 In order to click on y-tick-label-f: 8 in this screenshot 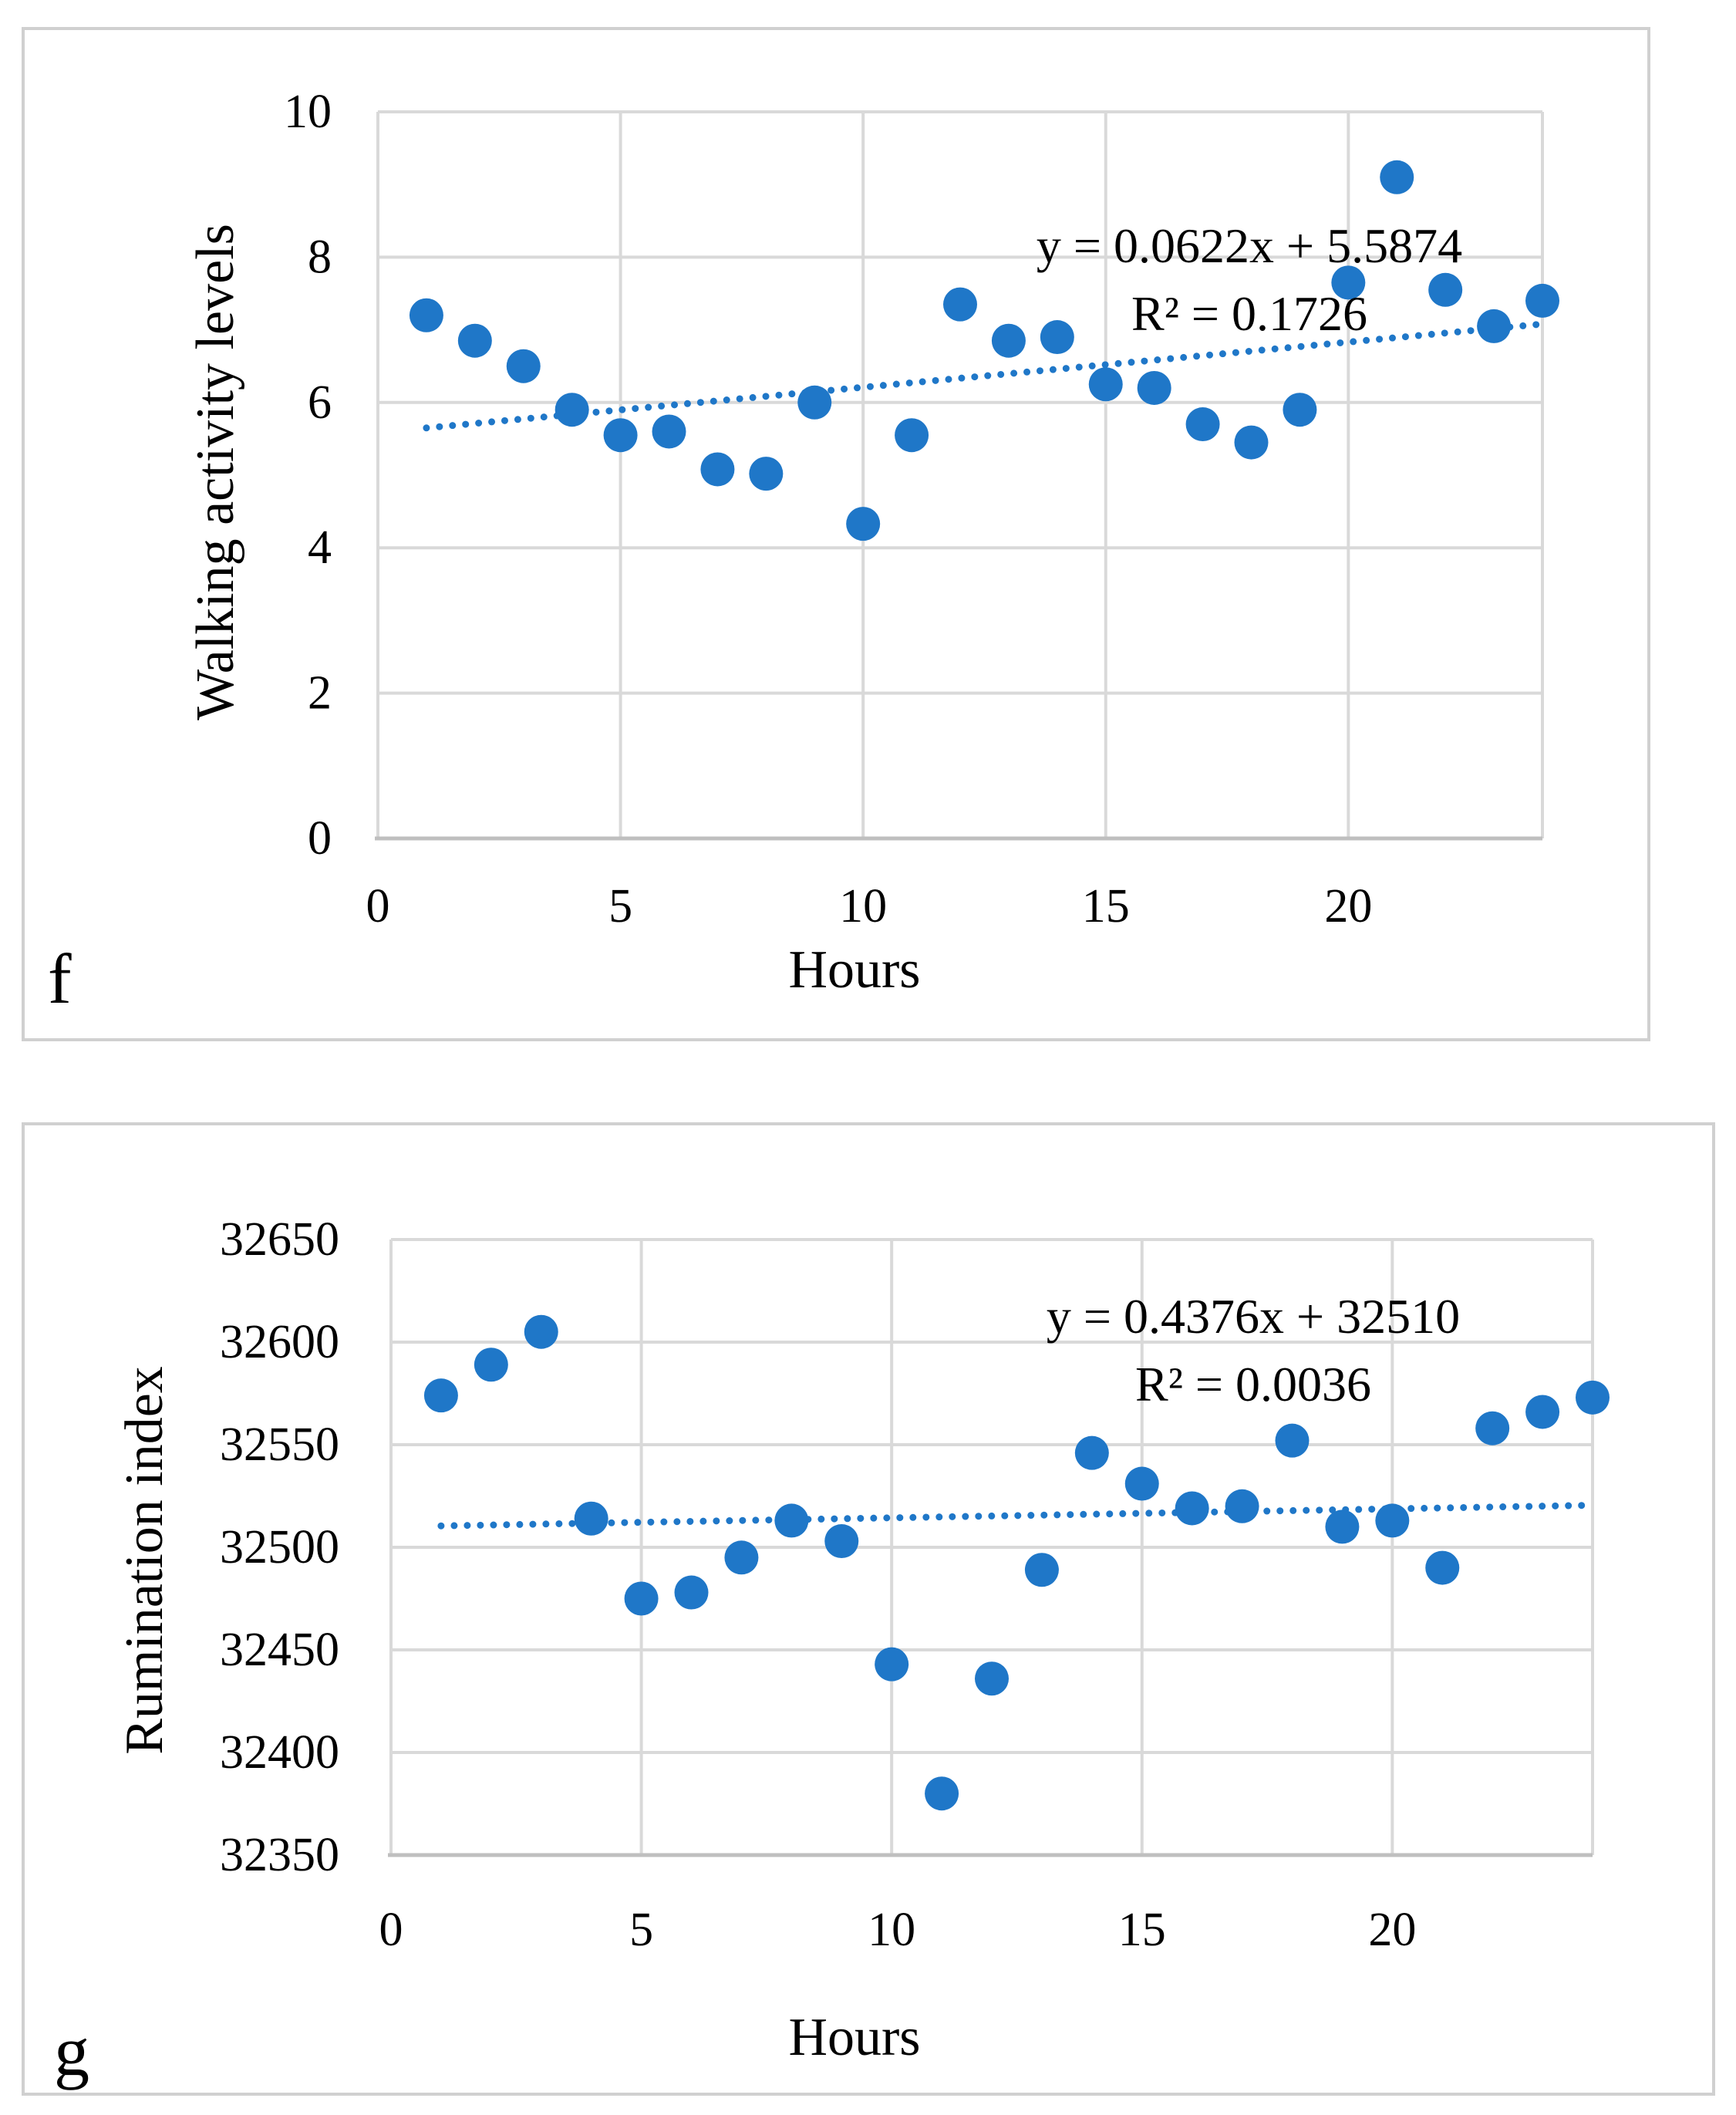, I will do `click(320, 257)`.